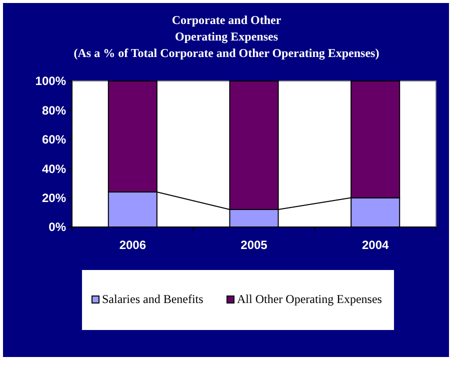 The width and height of the screenshot is (453, 365). Describe the element at coordinates (132, 245) in the screenshot. I see `x-tick-label: 2006` at that location.